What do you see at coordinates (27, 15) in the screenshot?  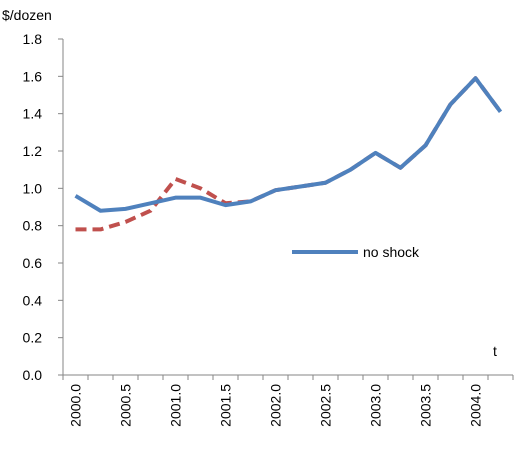 I see `y-axis-label: $/dozen` at bounding box center [27, 15].